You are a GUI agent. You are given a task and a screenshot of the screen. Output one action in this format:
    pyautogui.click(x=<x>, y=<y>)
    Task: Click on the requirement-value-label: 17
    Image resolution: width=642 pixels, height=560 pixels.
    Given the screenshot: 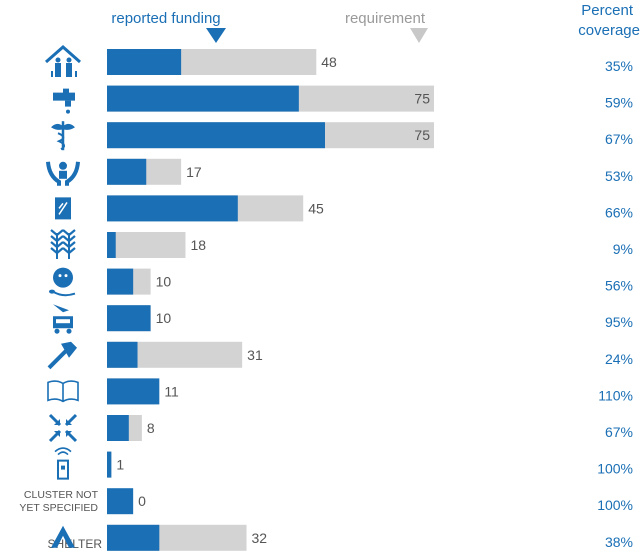 What is the action you would take?
    pyautogui.click(x=194, y=172)
    